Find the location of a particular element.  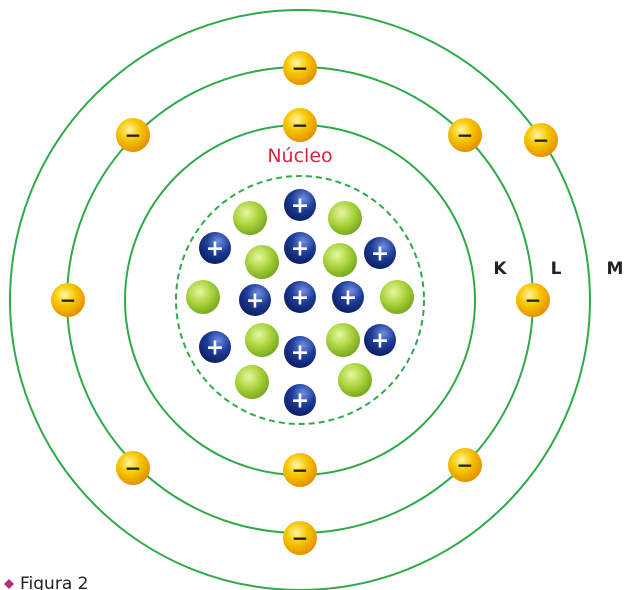

caption: Figura 2 is located at coordinates (54, 582).